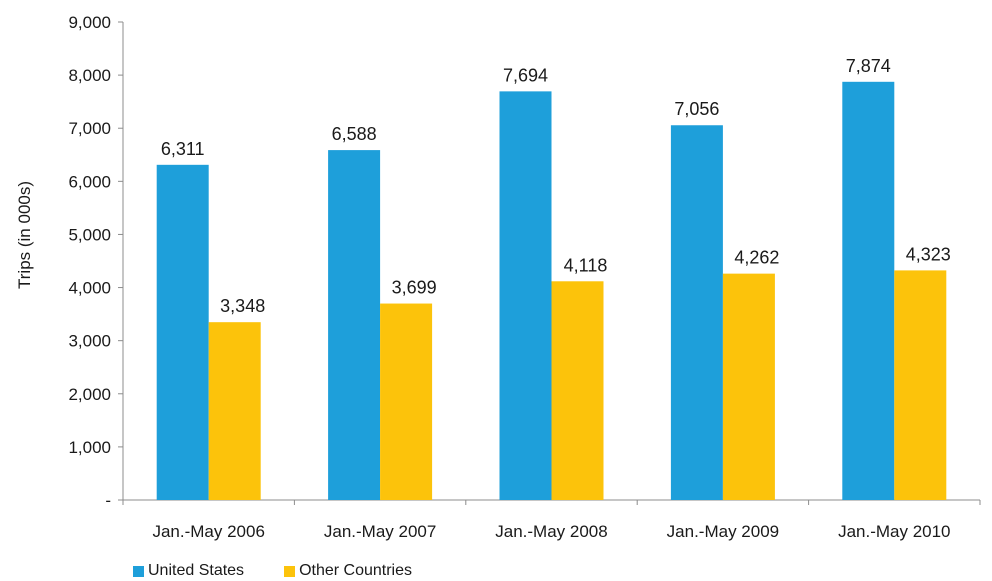 Image resolution: width=992 pixels, height=581 pixels. I want to click on data-label: 3,699, so click(414, 288).